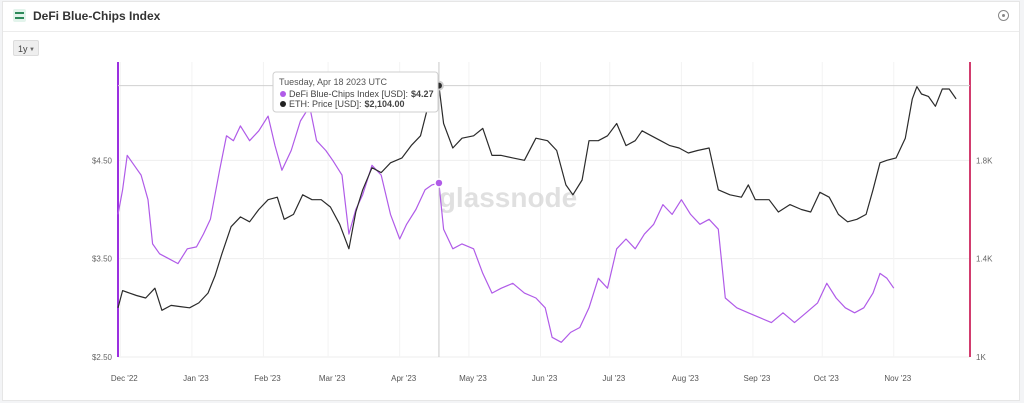 This screenshot has height=403, width=1024. Describe the element at coordinates (32, 50) in the screenshot. I see `chevron-down-icon: ▼` at that location.